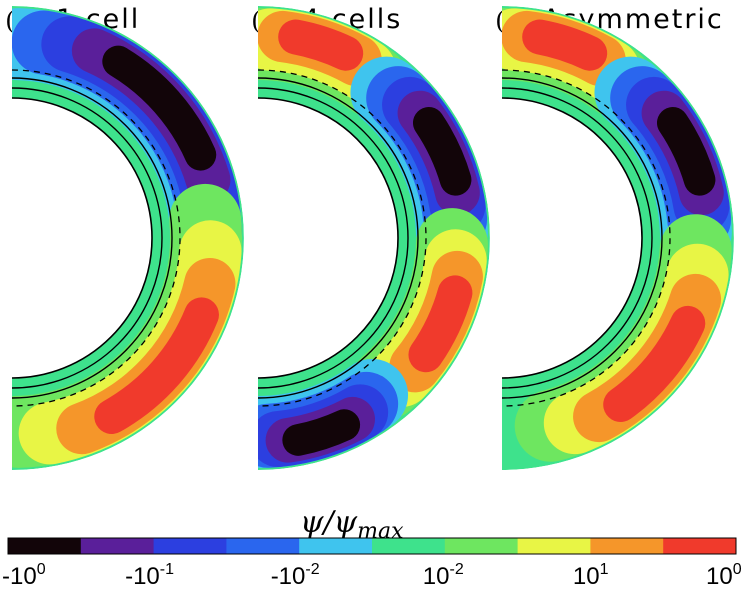  I want to click on colorbar-tick-1: -10-1, so click(149, 575).